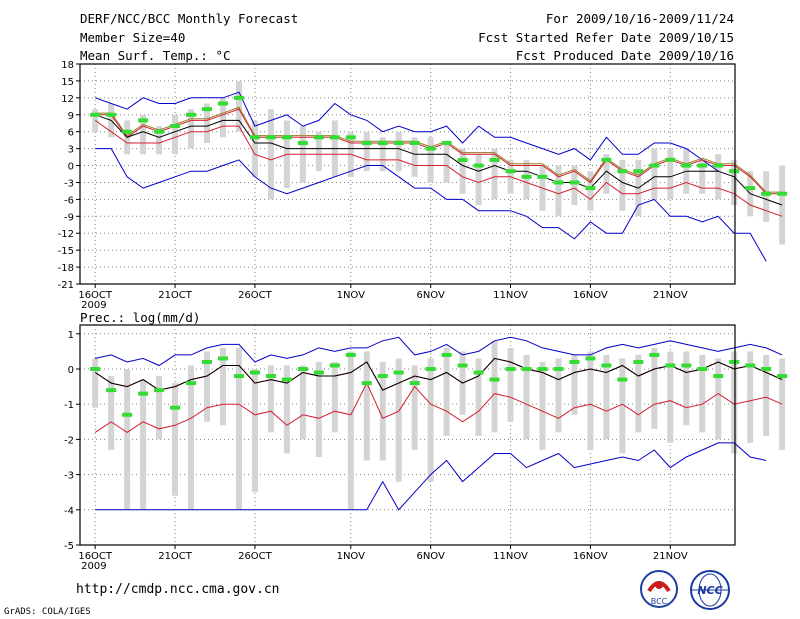  What do you see at coordinates (639, 18) in the screenshot?
I see `forecast-period: For 2009/10/16-2009/11/24` at bounding box center [639, 18].